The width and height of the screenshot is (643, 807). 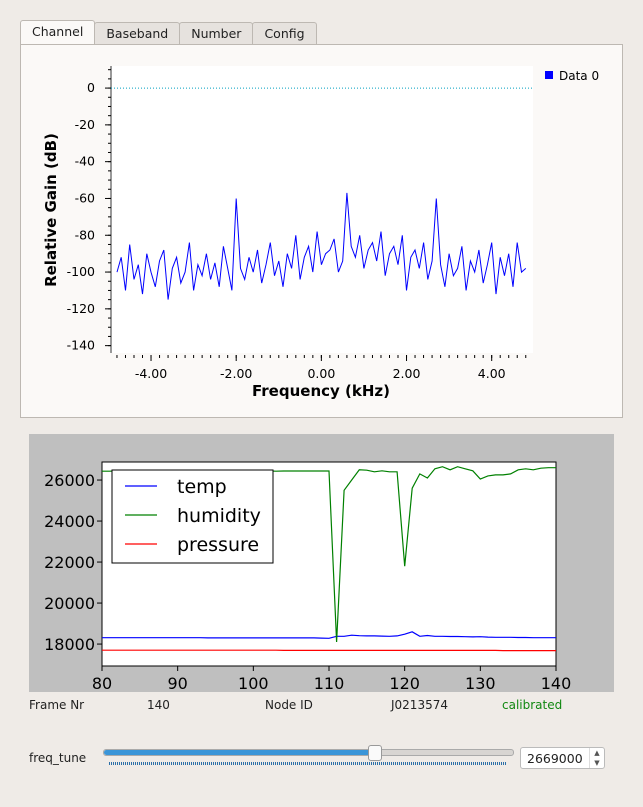 I want to click on freq-tune-slider, so click(x=308, y=753).